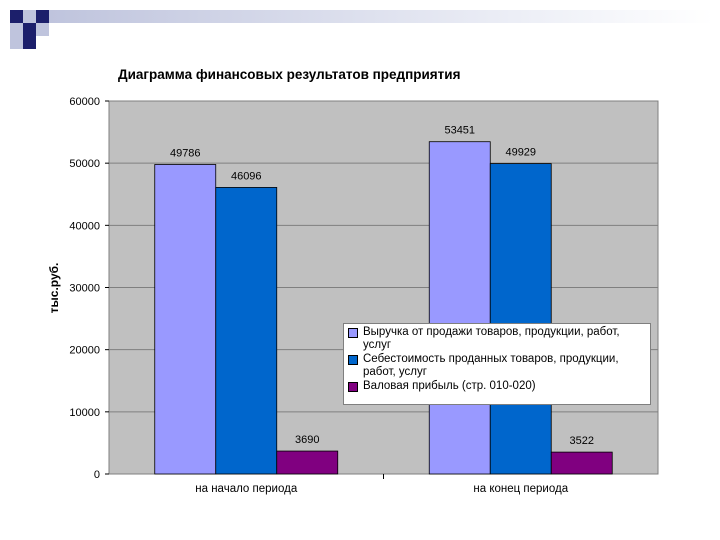 The width and height of the screenshot is (720, 540). Describe the element at coordinates (449, 386) in the screenshot. I see `legend-label: Валовая прибыль (стр. 010-020)` at that location.